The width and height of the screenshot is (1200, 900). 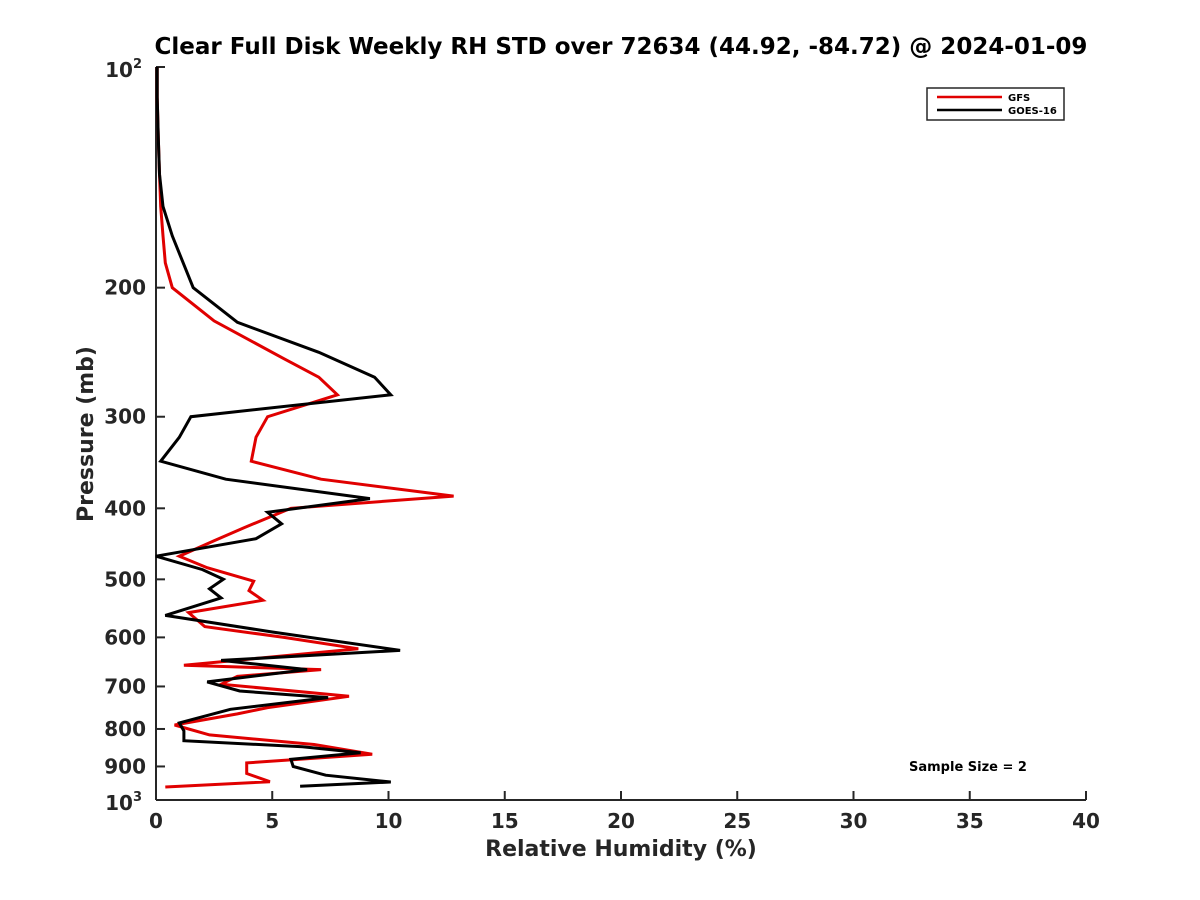 I want to click on legend: GFS GOES-16, so click(x=995, y=104).